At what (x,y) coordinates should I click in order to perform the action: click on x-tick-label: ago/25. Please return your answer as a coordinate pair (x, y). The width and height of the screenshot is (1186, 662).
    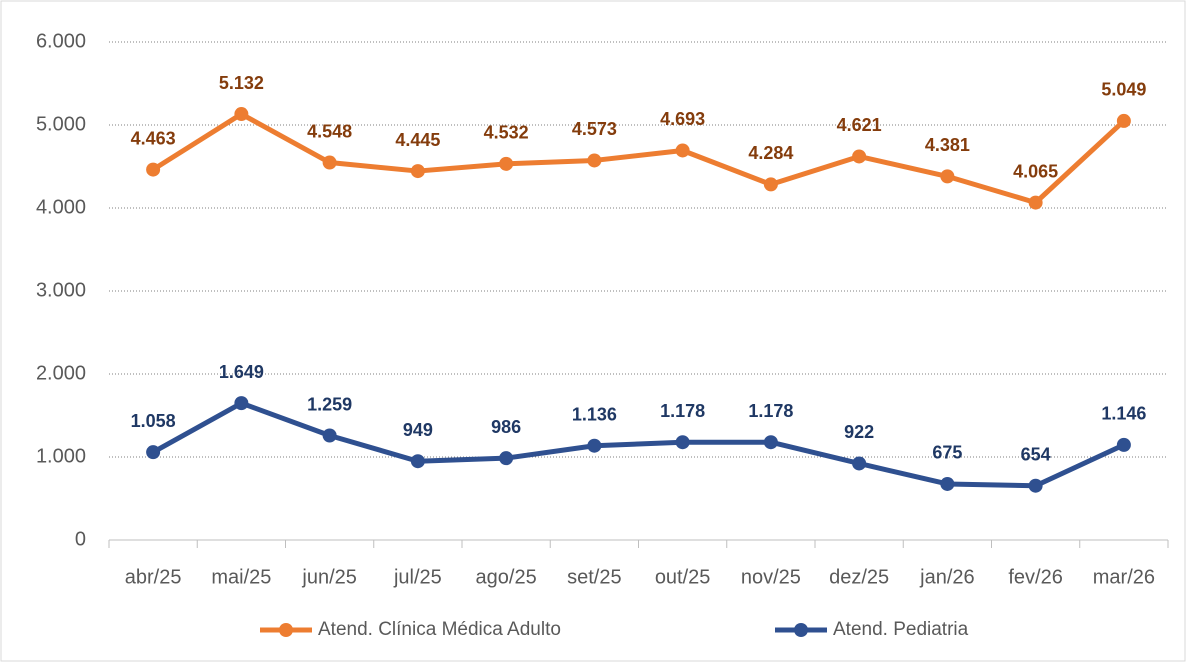
    Looking at the image, I should click on (506, 577).